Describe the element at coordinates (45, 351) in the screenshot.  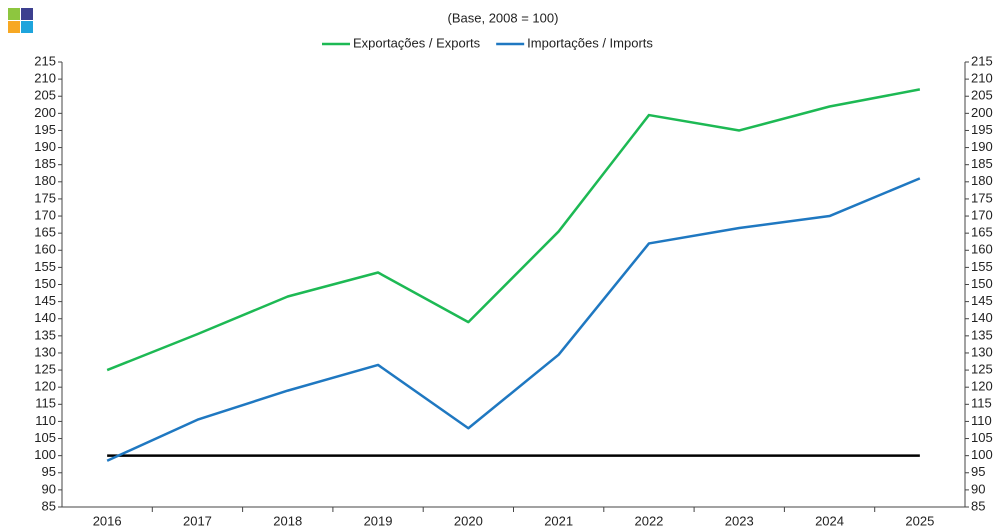
I see `y-tick-label: 130` at that location.